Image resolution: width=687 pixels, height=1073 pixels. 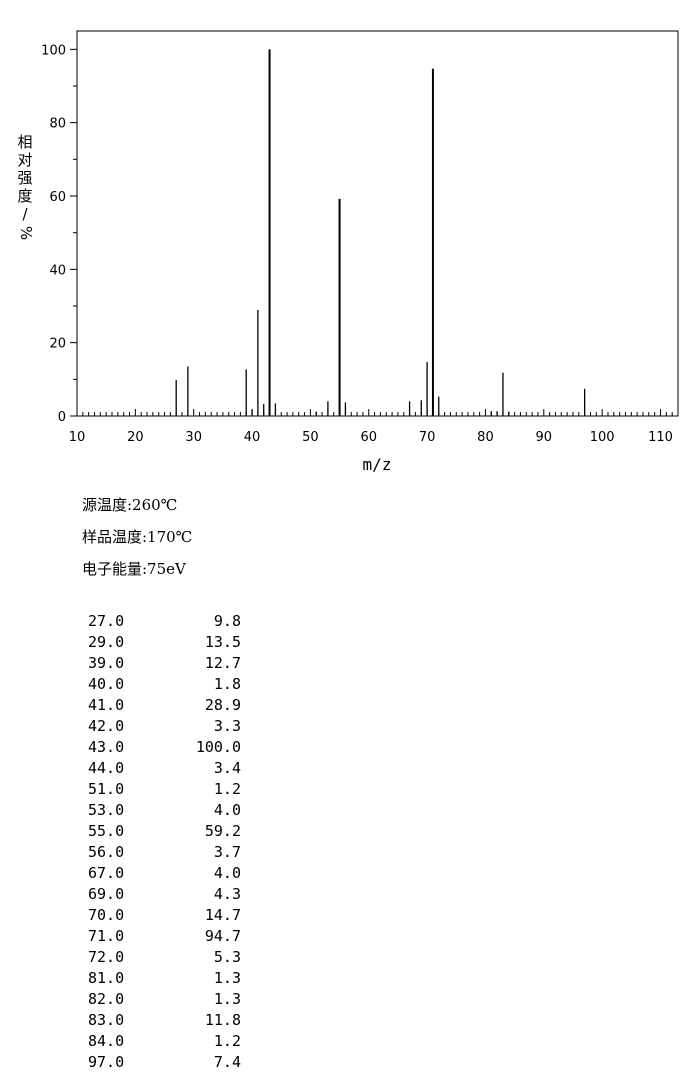 I want to click on y-tick-label: 80, so click(x=57, y=124).